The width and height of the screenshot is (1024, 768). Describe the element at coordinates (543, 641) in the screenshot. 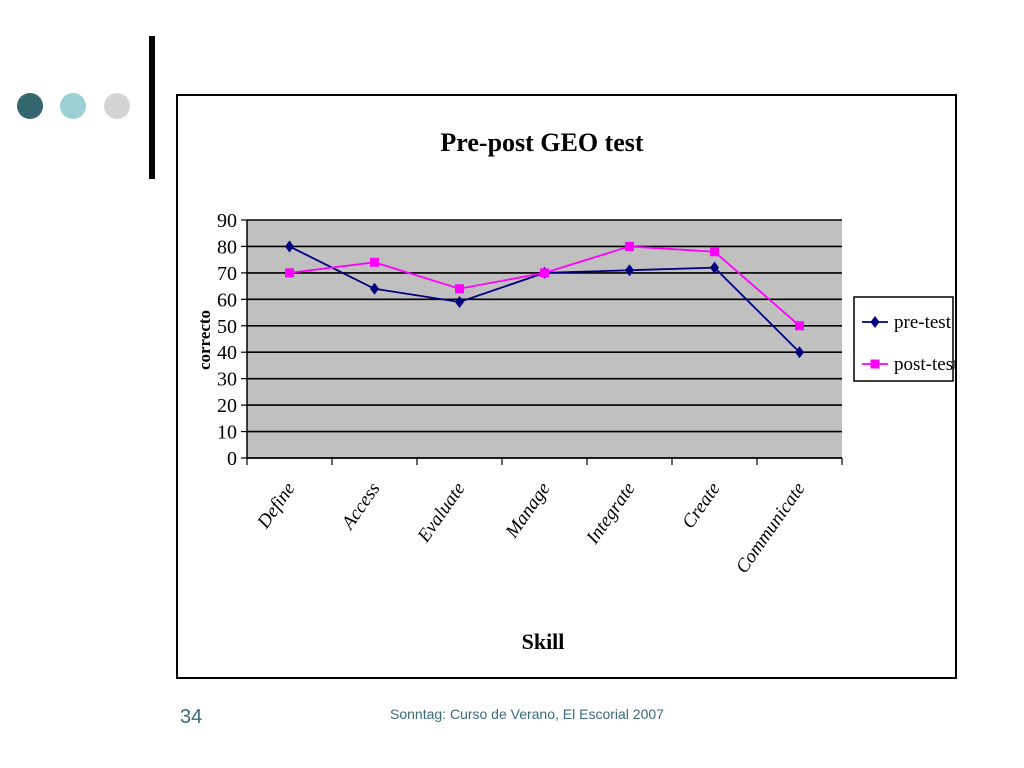

I see `x-axis-label: Skill` at that location.